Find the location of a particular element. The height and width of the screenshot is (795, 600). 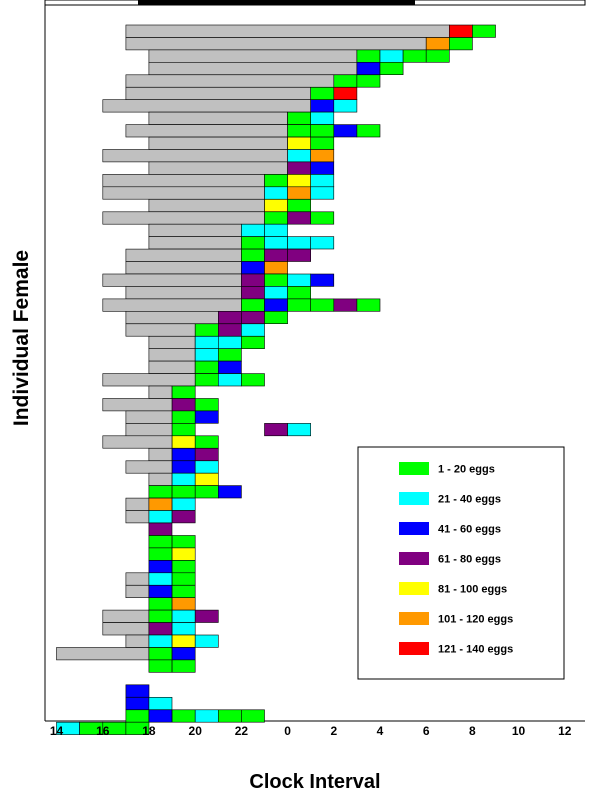

legend-label: 61 - 80 eggs is located at coordinates (469, 560).